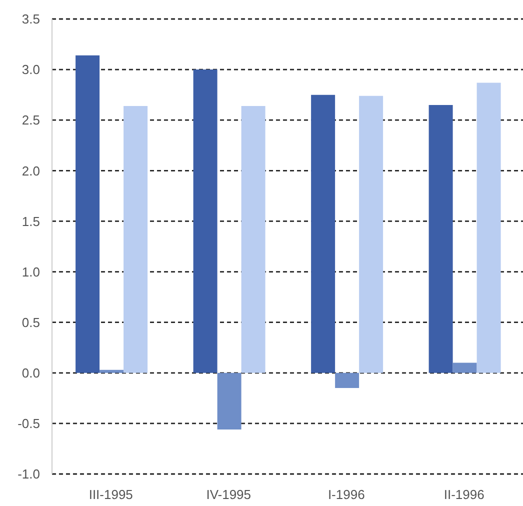 This screenshot has width=523, height=506. Describe the element at coordinates (31, 373) in the screenshot. I see `y-tick-label: 0.0` at that location.